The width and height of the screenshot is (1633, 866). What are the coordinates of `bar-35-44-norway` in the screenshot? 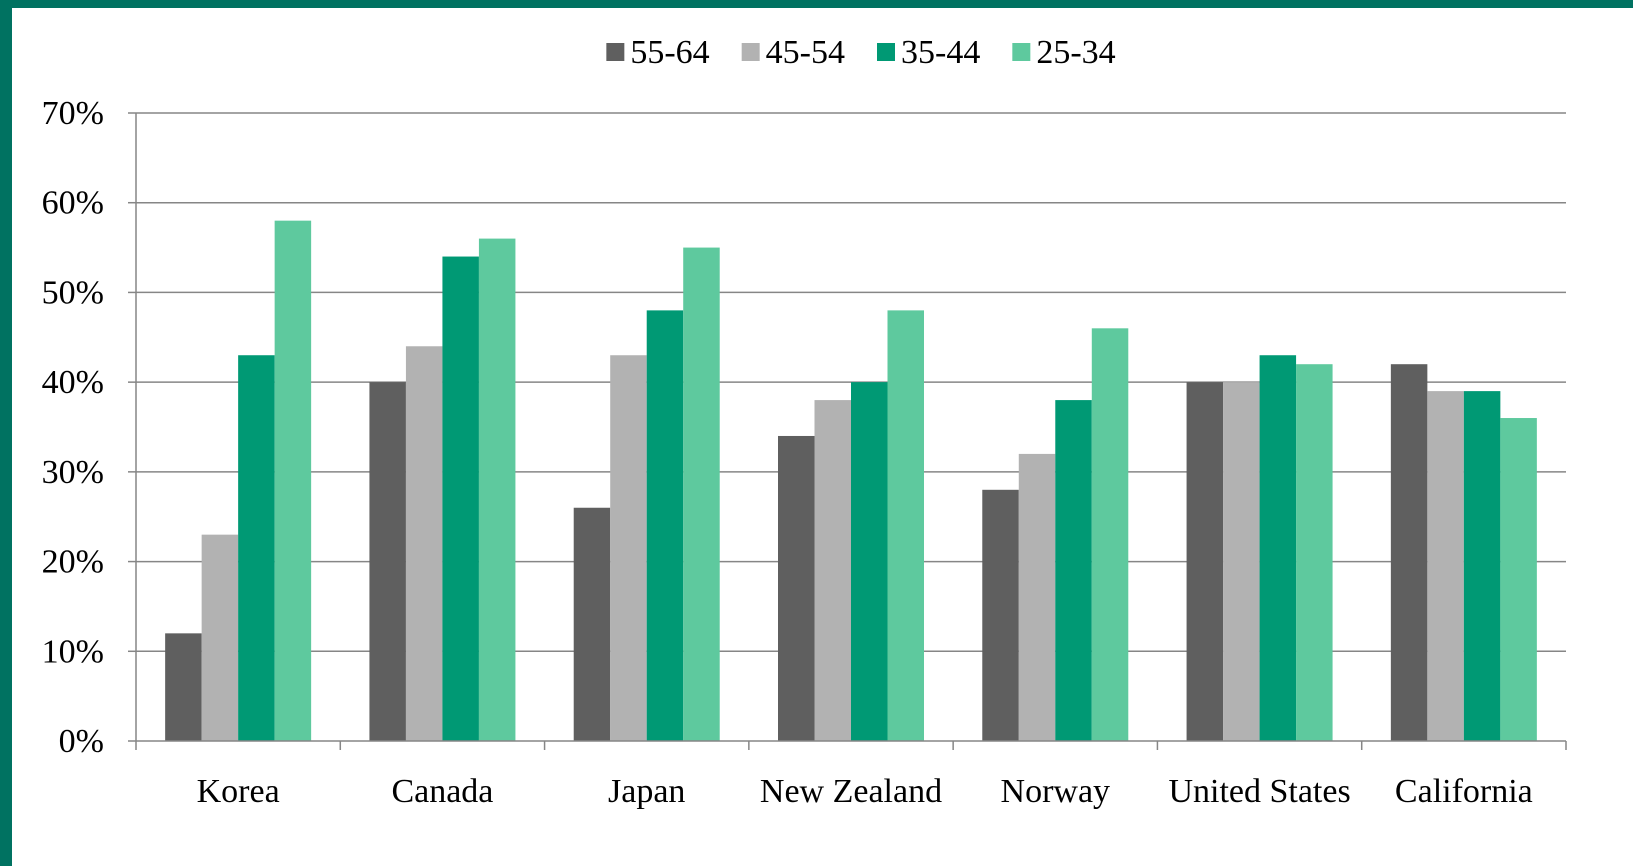 It's located at (1073, 570).